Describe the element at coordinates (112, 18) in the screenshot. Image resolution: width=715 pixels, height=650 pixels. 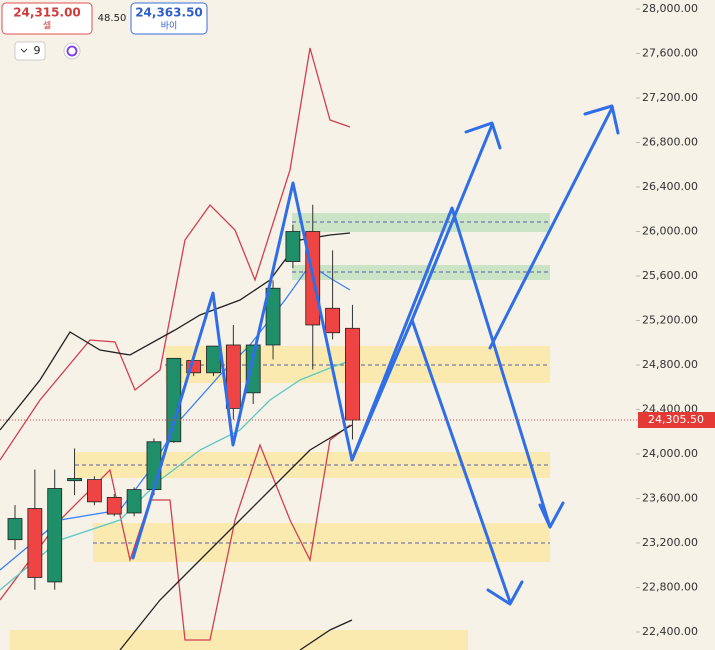
I see `spread: 48.50` at that location.